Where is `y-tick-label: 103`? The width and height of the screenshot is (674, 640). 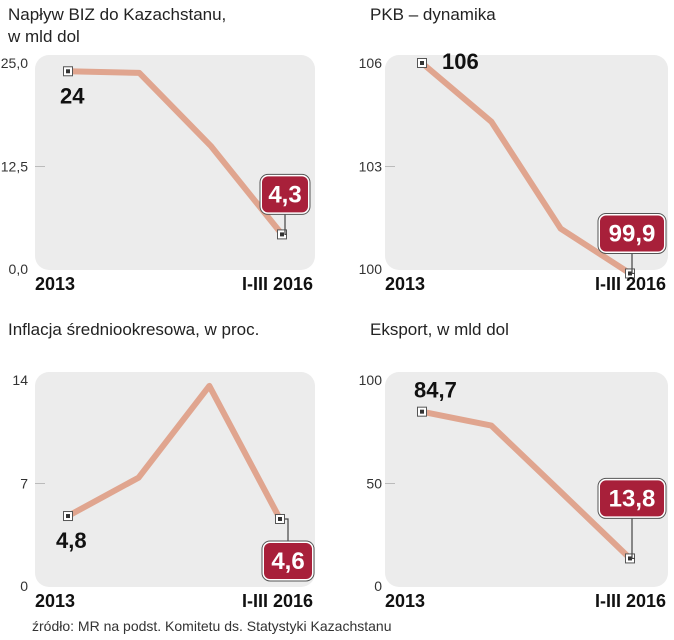
y-tick-label: 103 is located at coordinates (371, 167).